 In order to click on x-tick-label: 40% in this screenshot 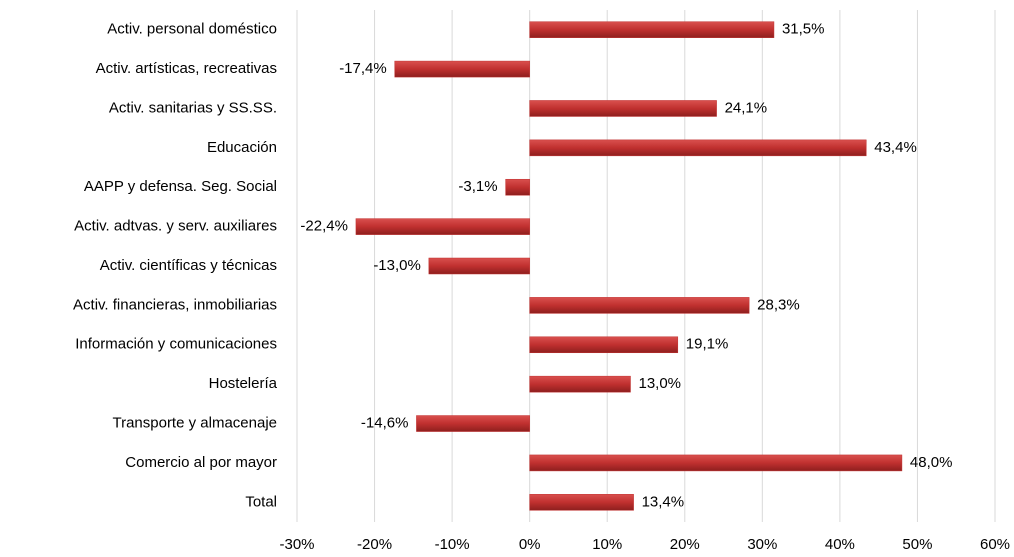, I will do `click(840, 544)`.